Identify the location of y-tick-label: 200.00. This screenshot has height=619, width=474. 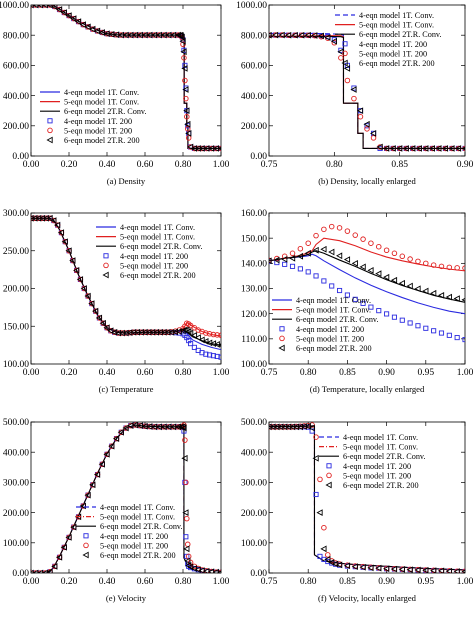
(16, 290).